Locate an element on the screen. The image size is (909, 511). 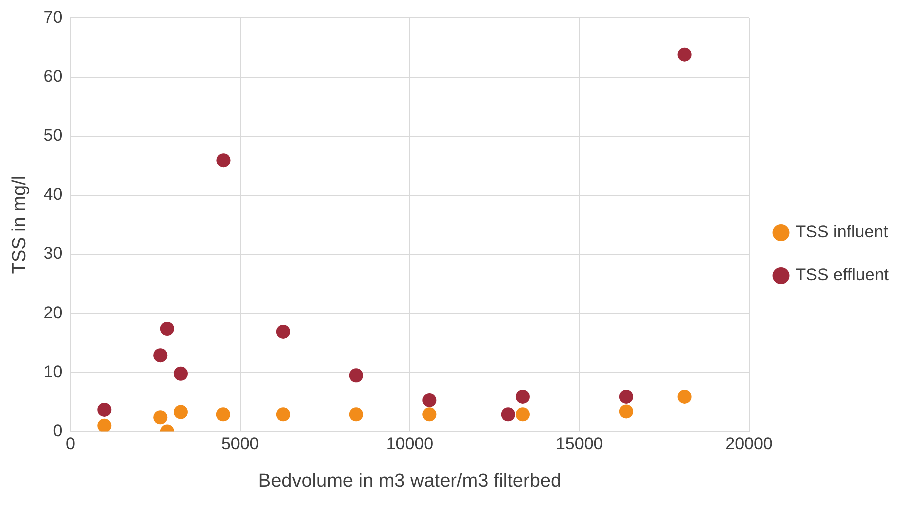
y-tick-label: 20 is located at coordinates (53, 312).